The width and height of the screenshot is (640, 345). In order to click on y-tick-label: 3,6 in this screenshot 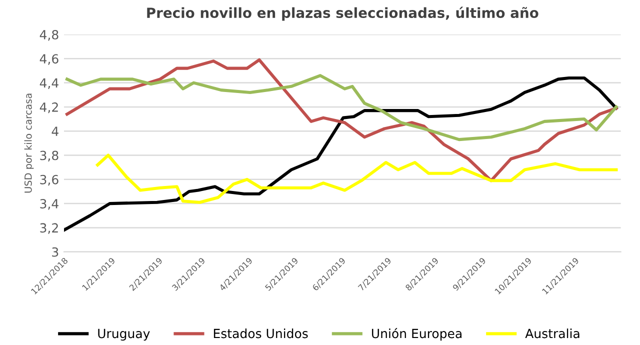, I will do `click(49, 180)`.